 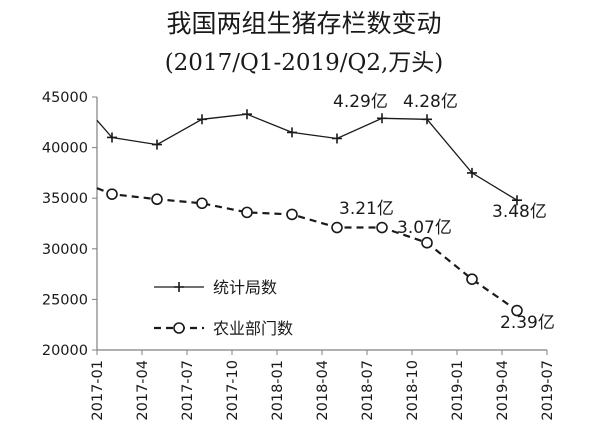 What do you see at coordinates (458, 390) in the screenshot?
I see `x-tick-label: 2019-01` at bounding box center [458, 390].